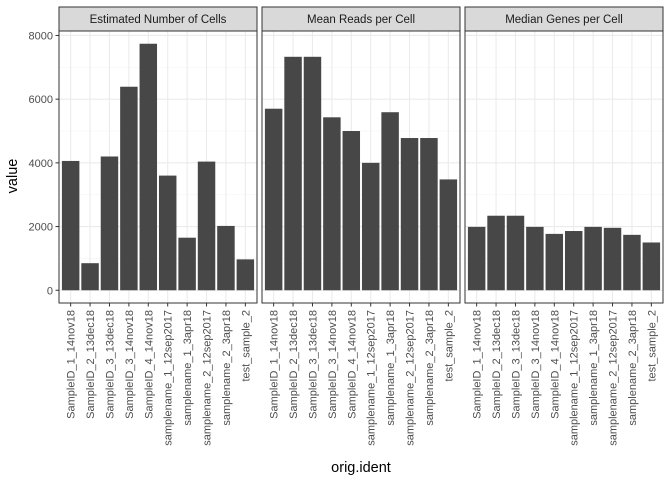 This screenshot has width=672, height=480. What do you see at coordinates (41, 228) in the screenshot?
I see `y-tick-label: 2000` at bounding box center [41, 228].